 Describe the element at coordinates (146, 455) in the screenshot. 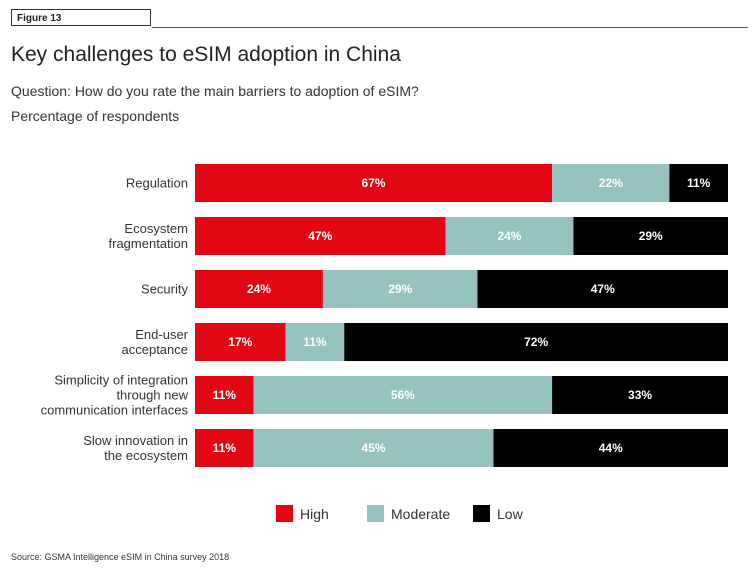

I see `category-label: the ecosystem` at that location.